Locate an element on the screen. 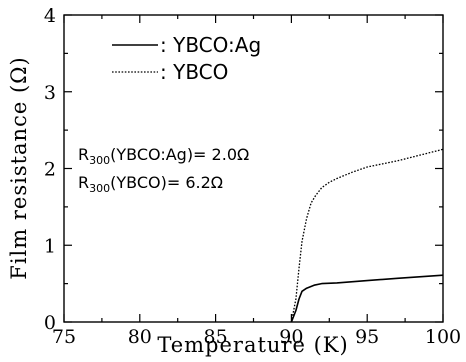  x-tick-label: 95 is located at coordinates (367, 337).